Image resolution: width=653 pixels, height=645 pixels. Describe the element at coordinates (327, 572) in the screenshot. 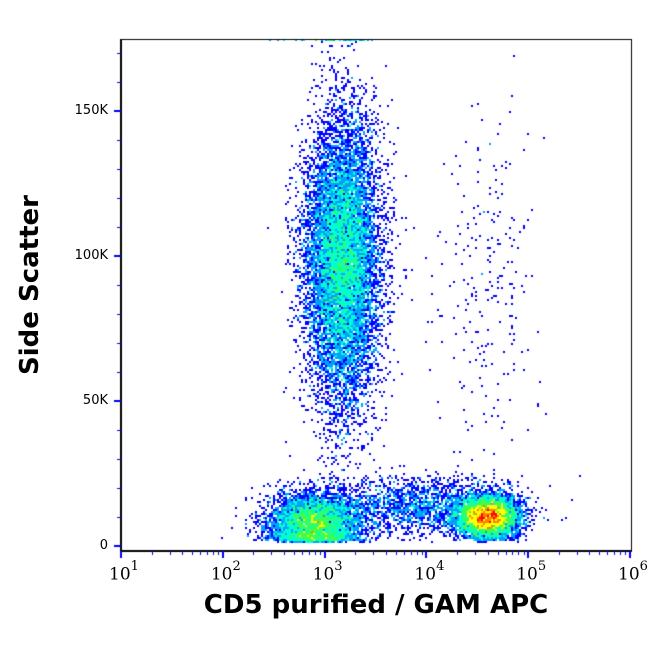

I see `x-tick-label: 10³` at that location.